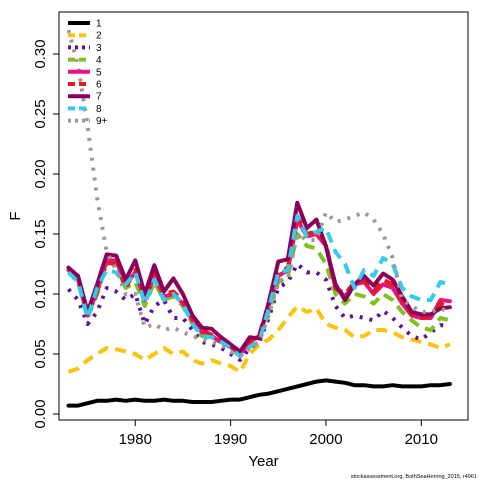  What do you see at coordinates (40, 293) in the screenshot?
I see `y-tick-label: 0.10` at bounding box center [40, 293].